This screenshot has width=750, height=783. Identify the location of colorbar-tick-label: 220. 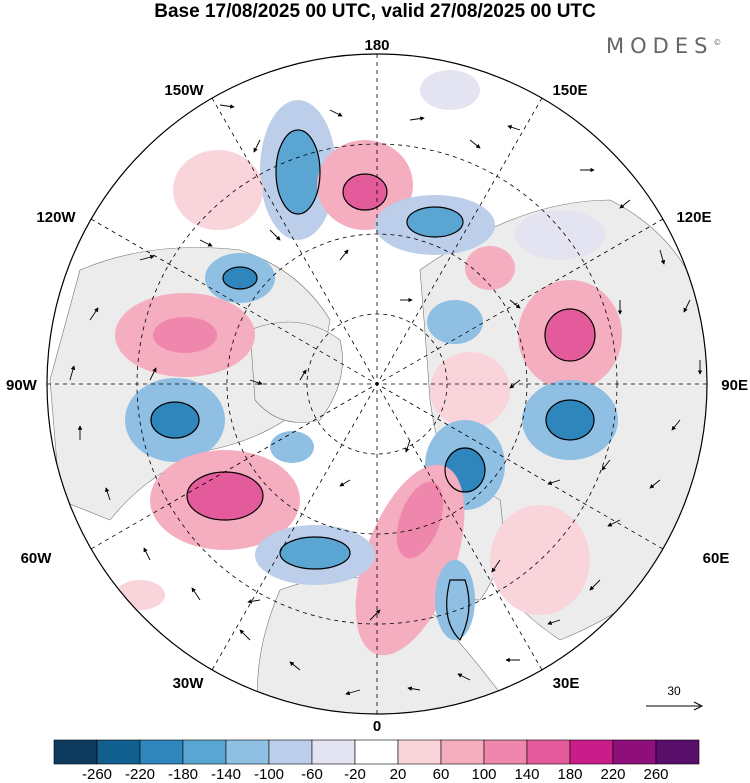
(612, 774).